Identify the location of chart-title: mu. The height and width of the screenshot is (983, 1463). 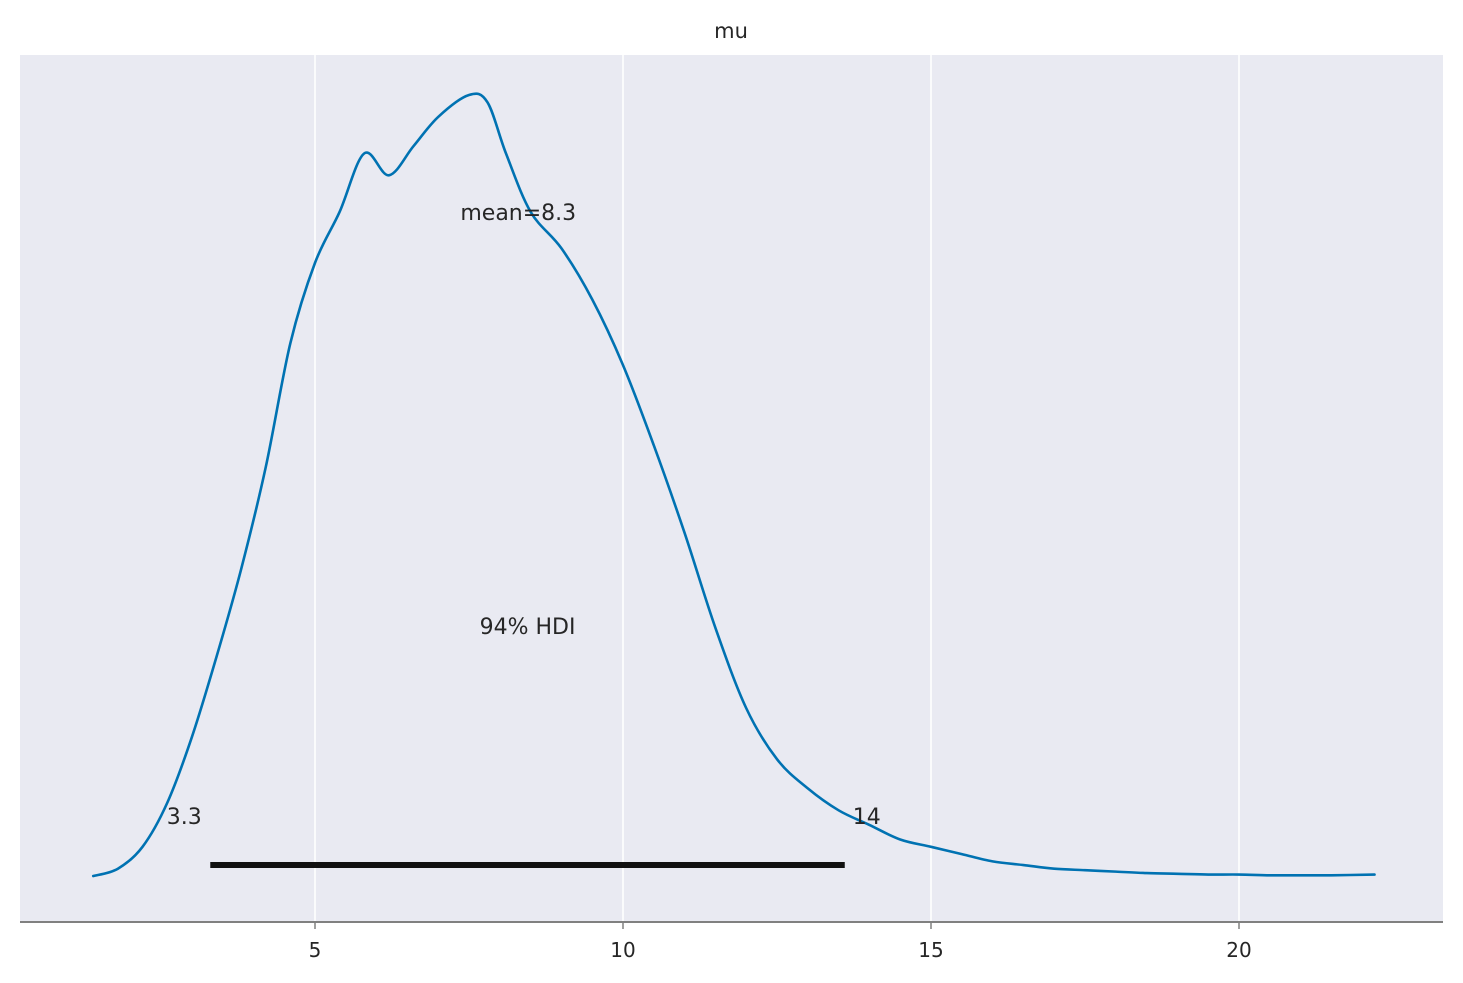
(731, 31).